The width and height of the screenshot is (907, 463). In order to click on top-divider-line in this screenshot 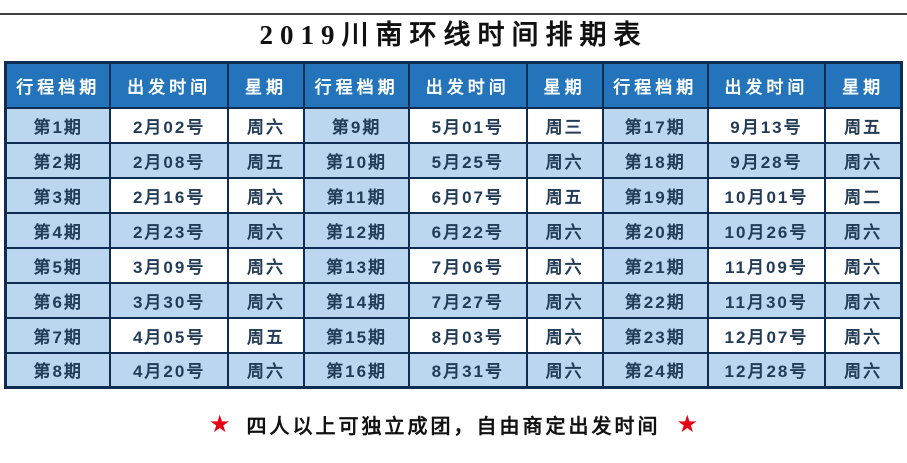, I will do `click(453, 14)`.